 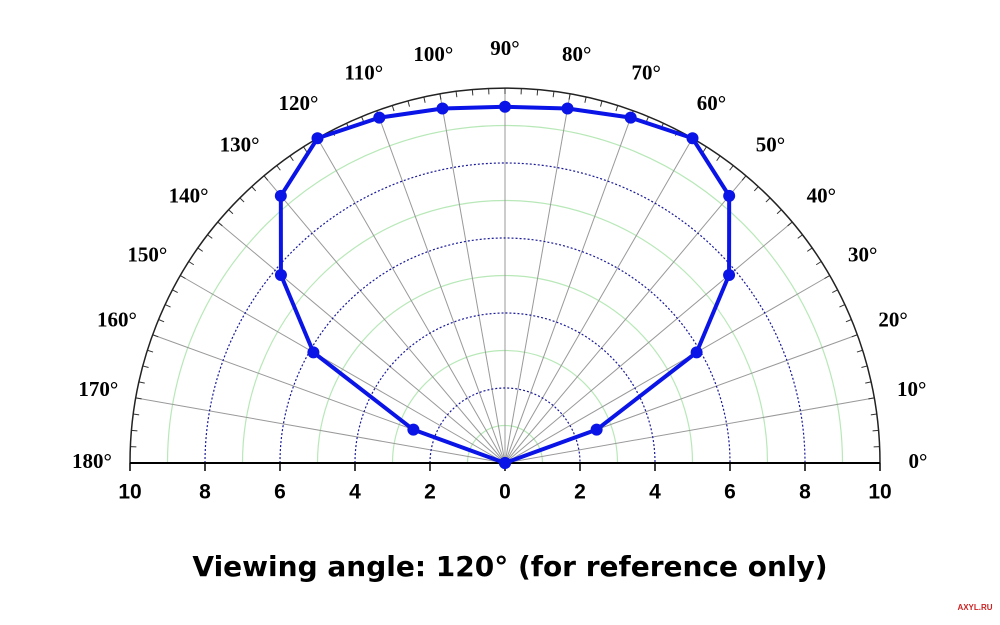 I want to click on angle-label: 80°, so click(x=576, y=54).